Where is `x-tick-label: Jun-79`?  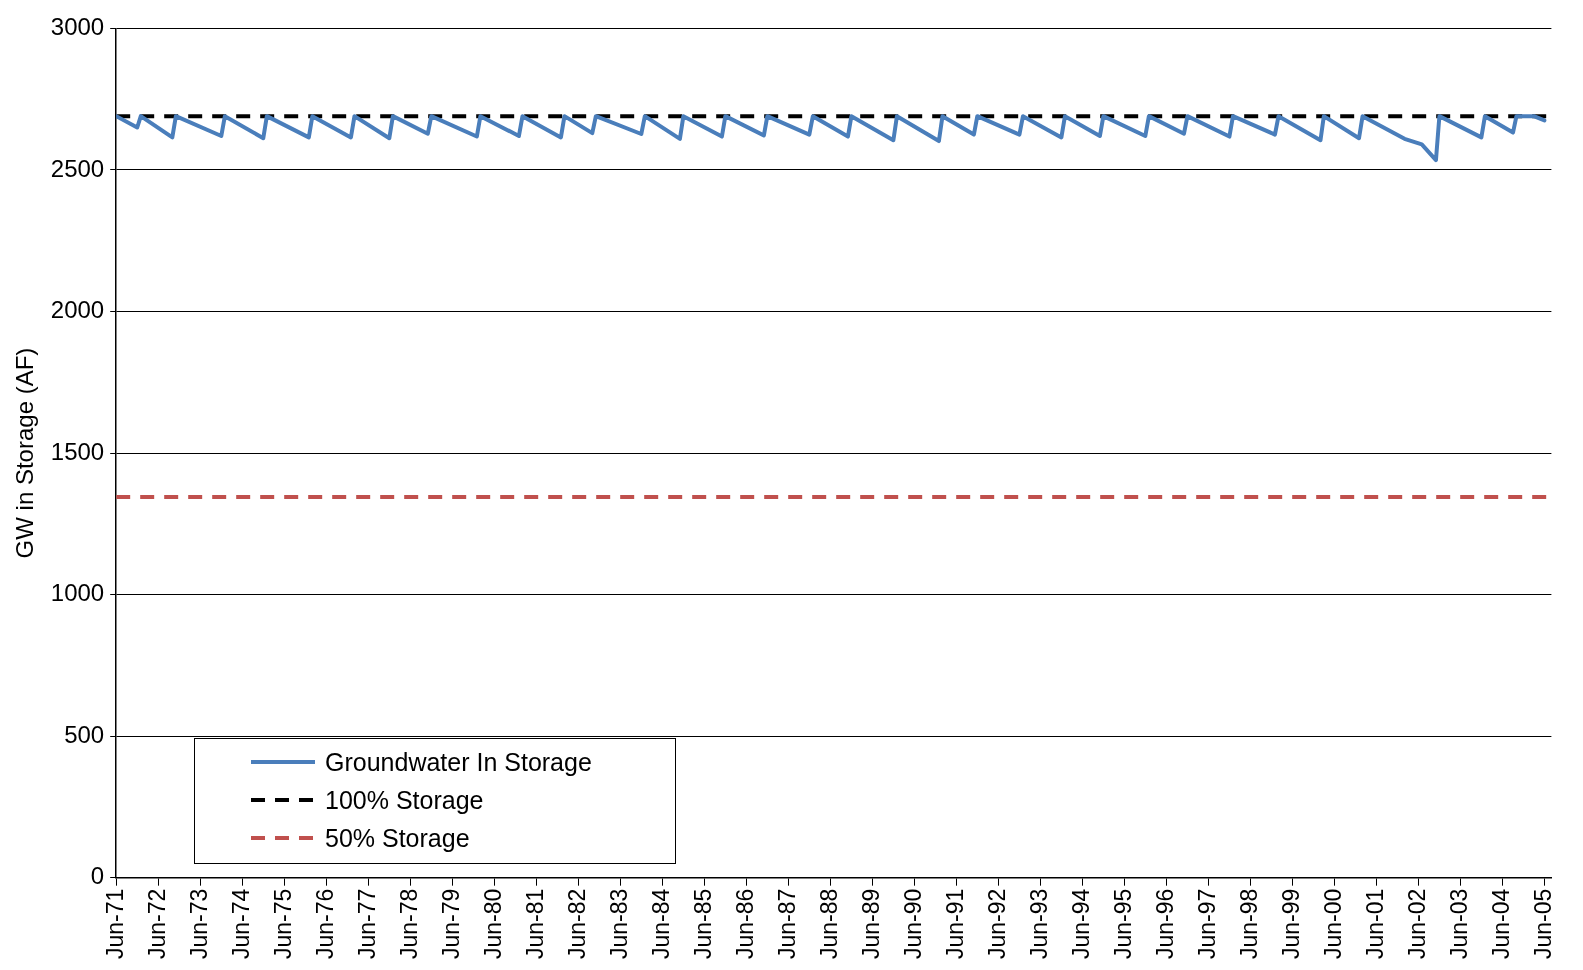
x-tick-label: Jun-79 is located at coordinates (450, 923).